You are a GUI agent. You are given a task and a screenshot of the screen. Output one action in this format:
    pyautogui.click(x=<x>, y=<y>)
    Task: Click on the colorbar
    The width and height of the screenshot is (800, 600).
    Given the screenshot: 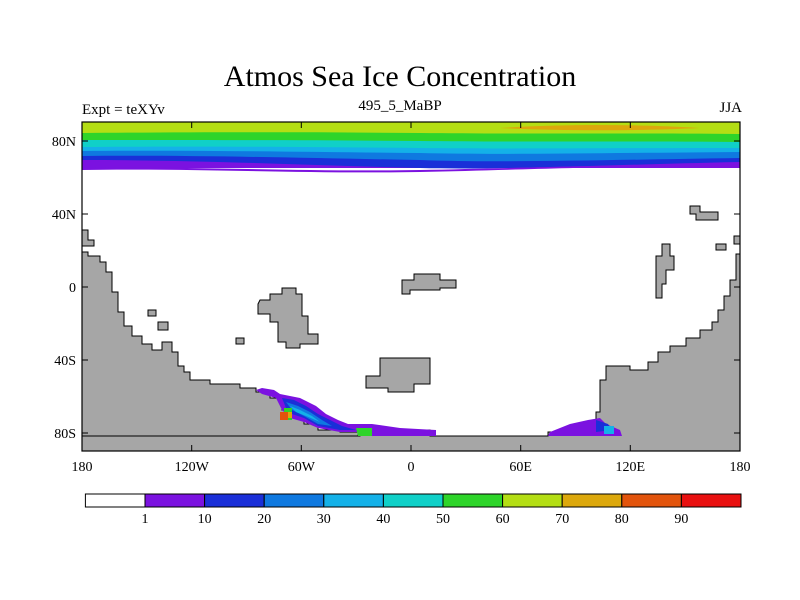 What is the action you would take?
    pyautogui.click(x=413, y=500)
    